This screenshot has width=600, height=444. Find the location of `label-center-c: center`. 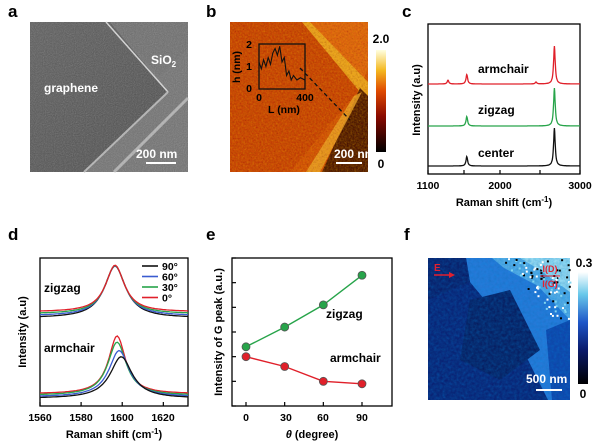

label-center-c: center is located at coordinates (496, 153).